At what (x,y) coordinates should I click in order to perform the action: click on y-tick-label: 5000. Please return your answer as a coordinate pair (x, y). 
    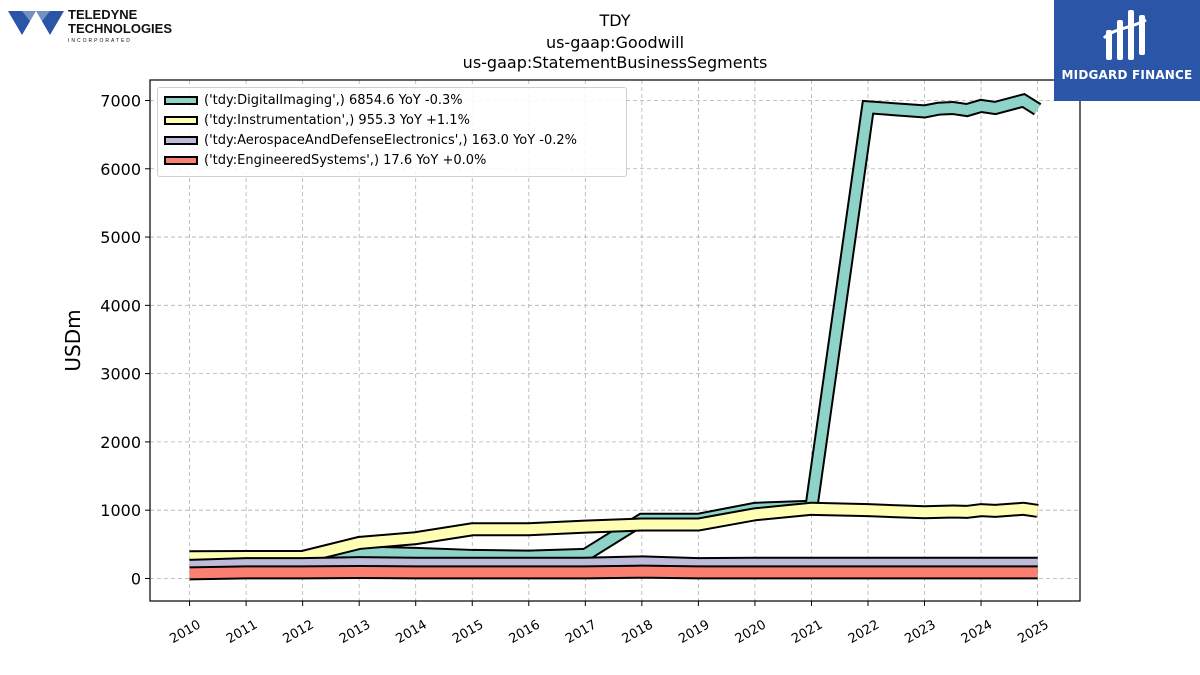
    Looking at the image, I should click on (120, 237).